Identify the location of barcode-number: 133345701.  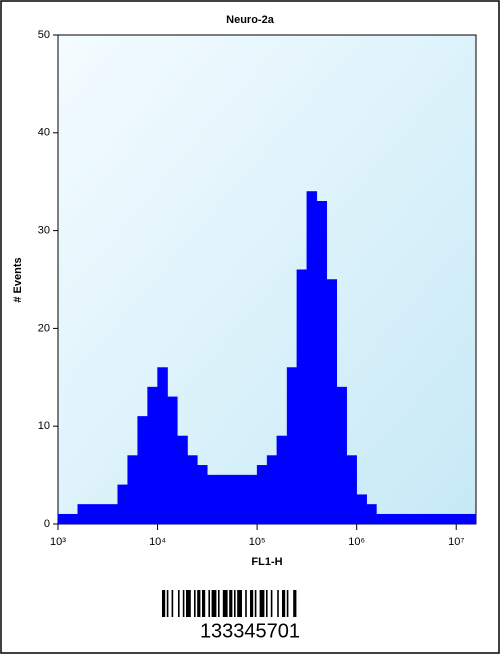
(250, 631).